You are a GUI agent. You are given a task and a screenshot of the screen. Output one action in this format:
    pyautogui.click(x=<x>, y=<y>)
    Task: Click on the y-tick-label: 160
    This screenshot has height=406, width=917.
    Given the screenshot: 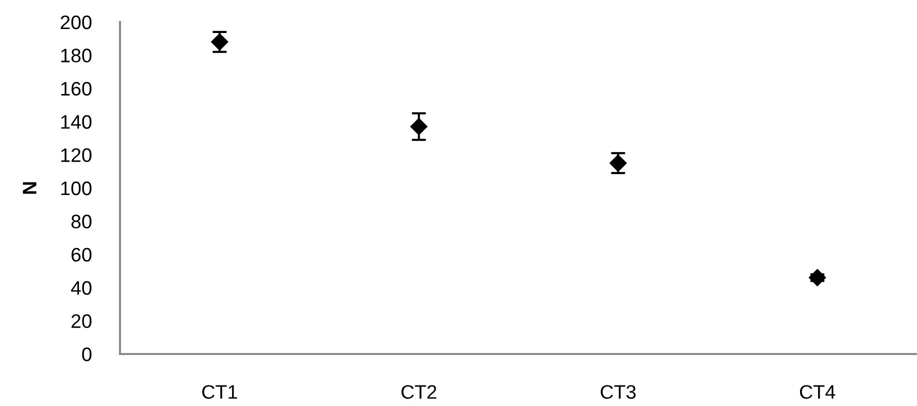 What is the action you would take?
    pyautogui.click(x=76, y=89)
    